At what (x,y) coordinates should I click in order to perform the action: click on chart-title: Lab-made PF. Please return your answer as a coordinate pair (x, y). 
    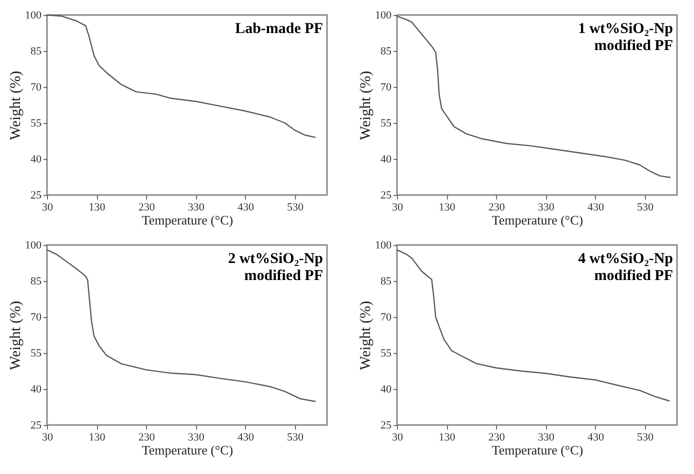
    Looking at the image, I should click on (279, 29).